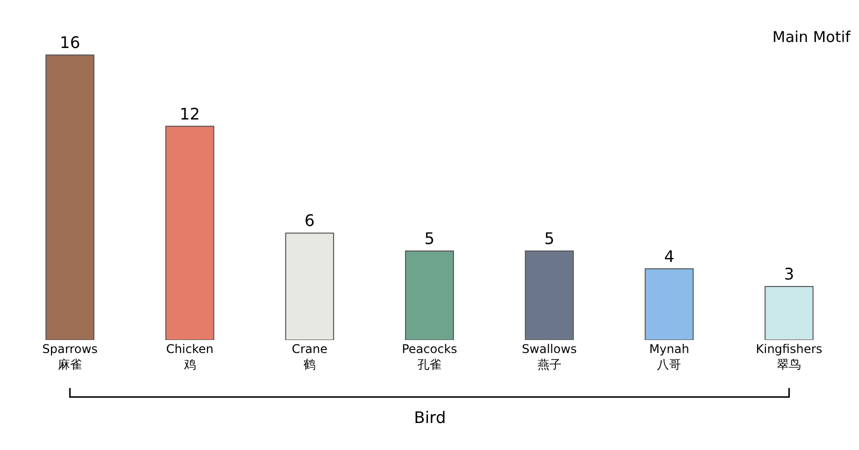  What do you see at coordinates (309, 220) in the screenshot?
I see `data-label: 6` at bounding box center [309, 220].